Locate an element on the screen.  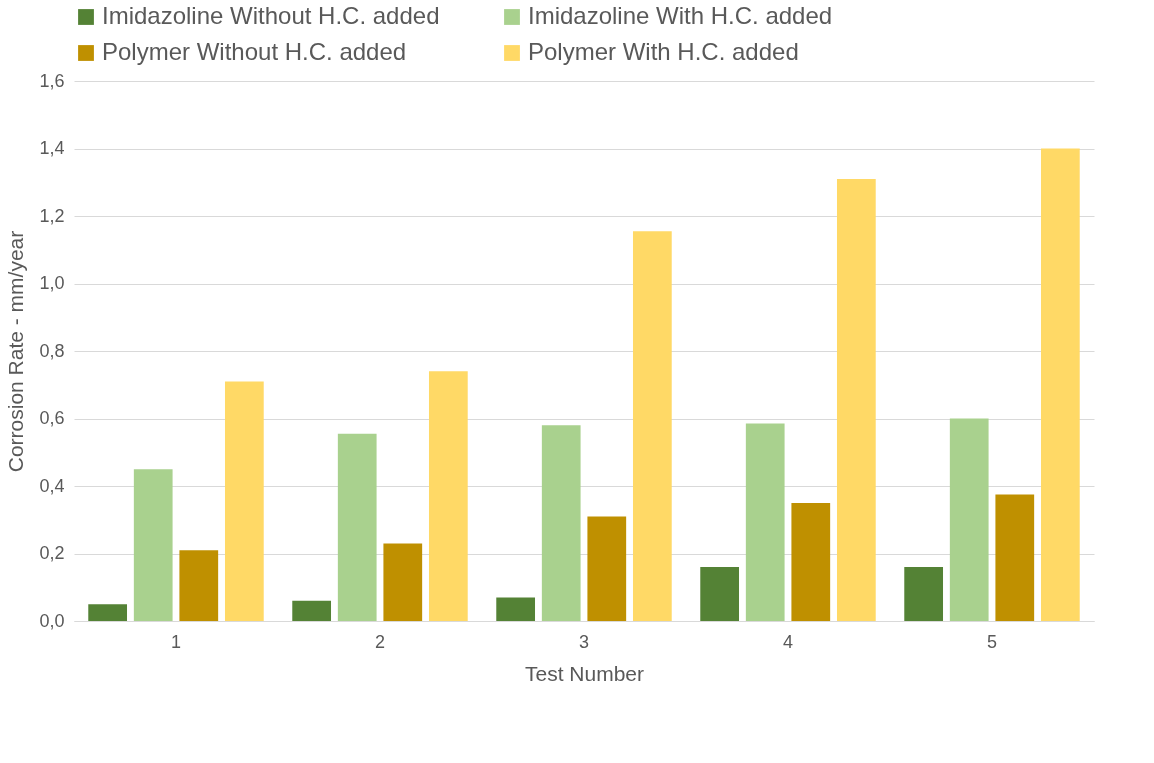
x-tick-label: 2 is located at coordinates (380, 641).